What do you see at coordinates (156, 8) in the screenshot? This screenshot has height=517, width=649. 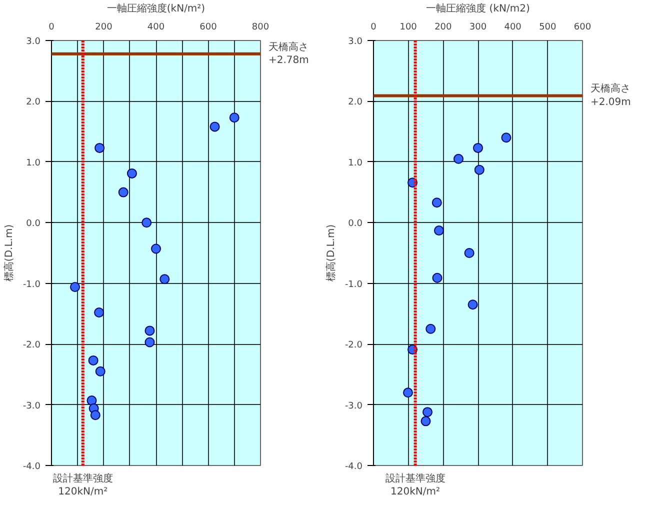 I see `x-axis-title: 一軸圧縮強度(kN/m²)` at bounding box center [156, 8].